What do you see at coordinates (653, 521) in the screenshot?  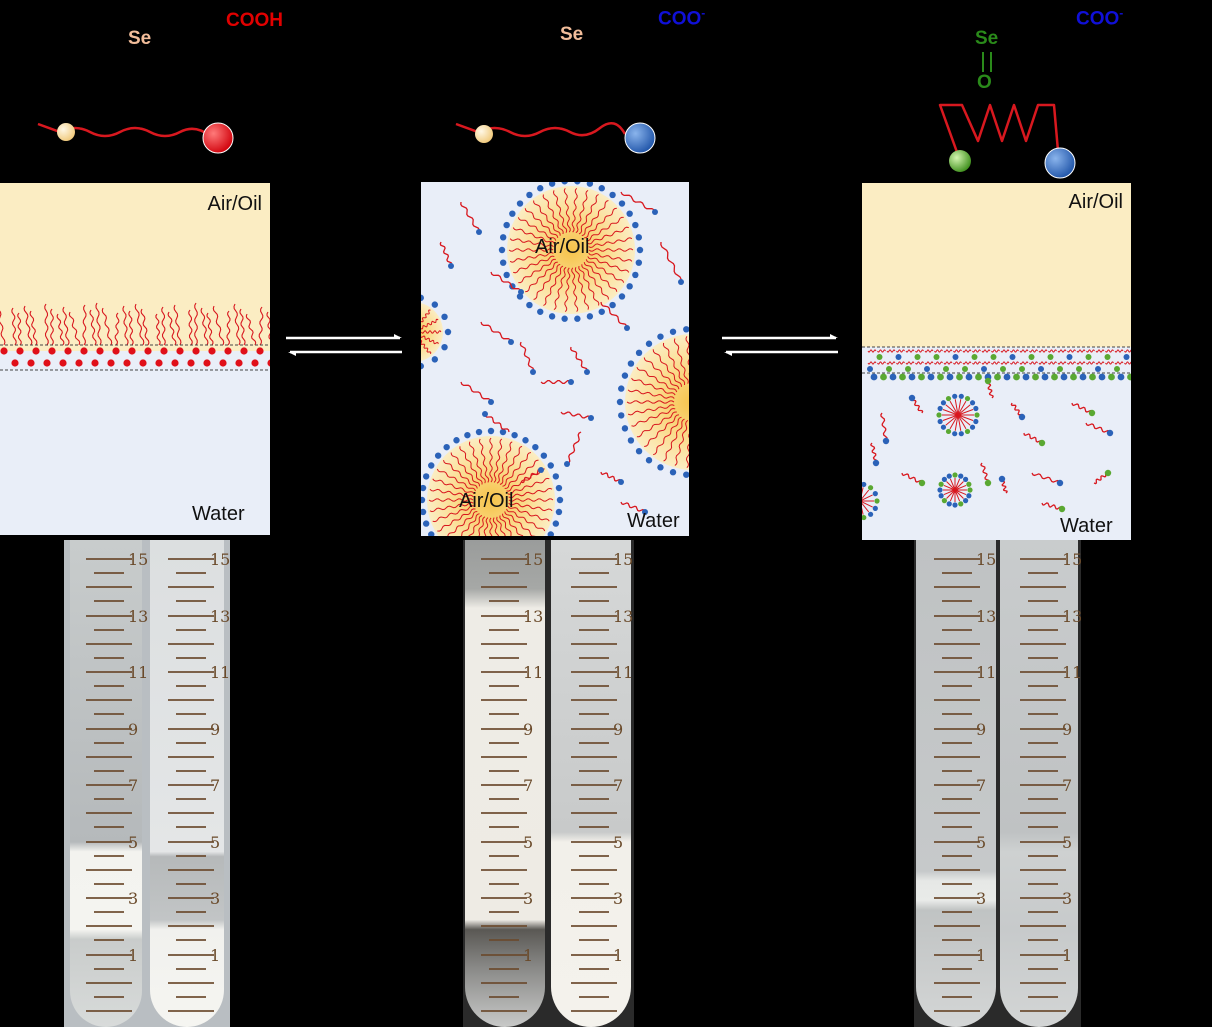 I see `water-label-2: Water` at bounding box center [653, 521].